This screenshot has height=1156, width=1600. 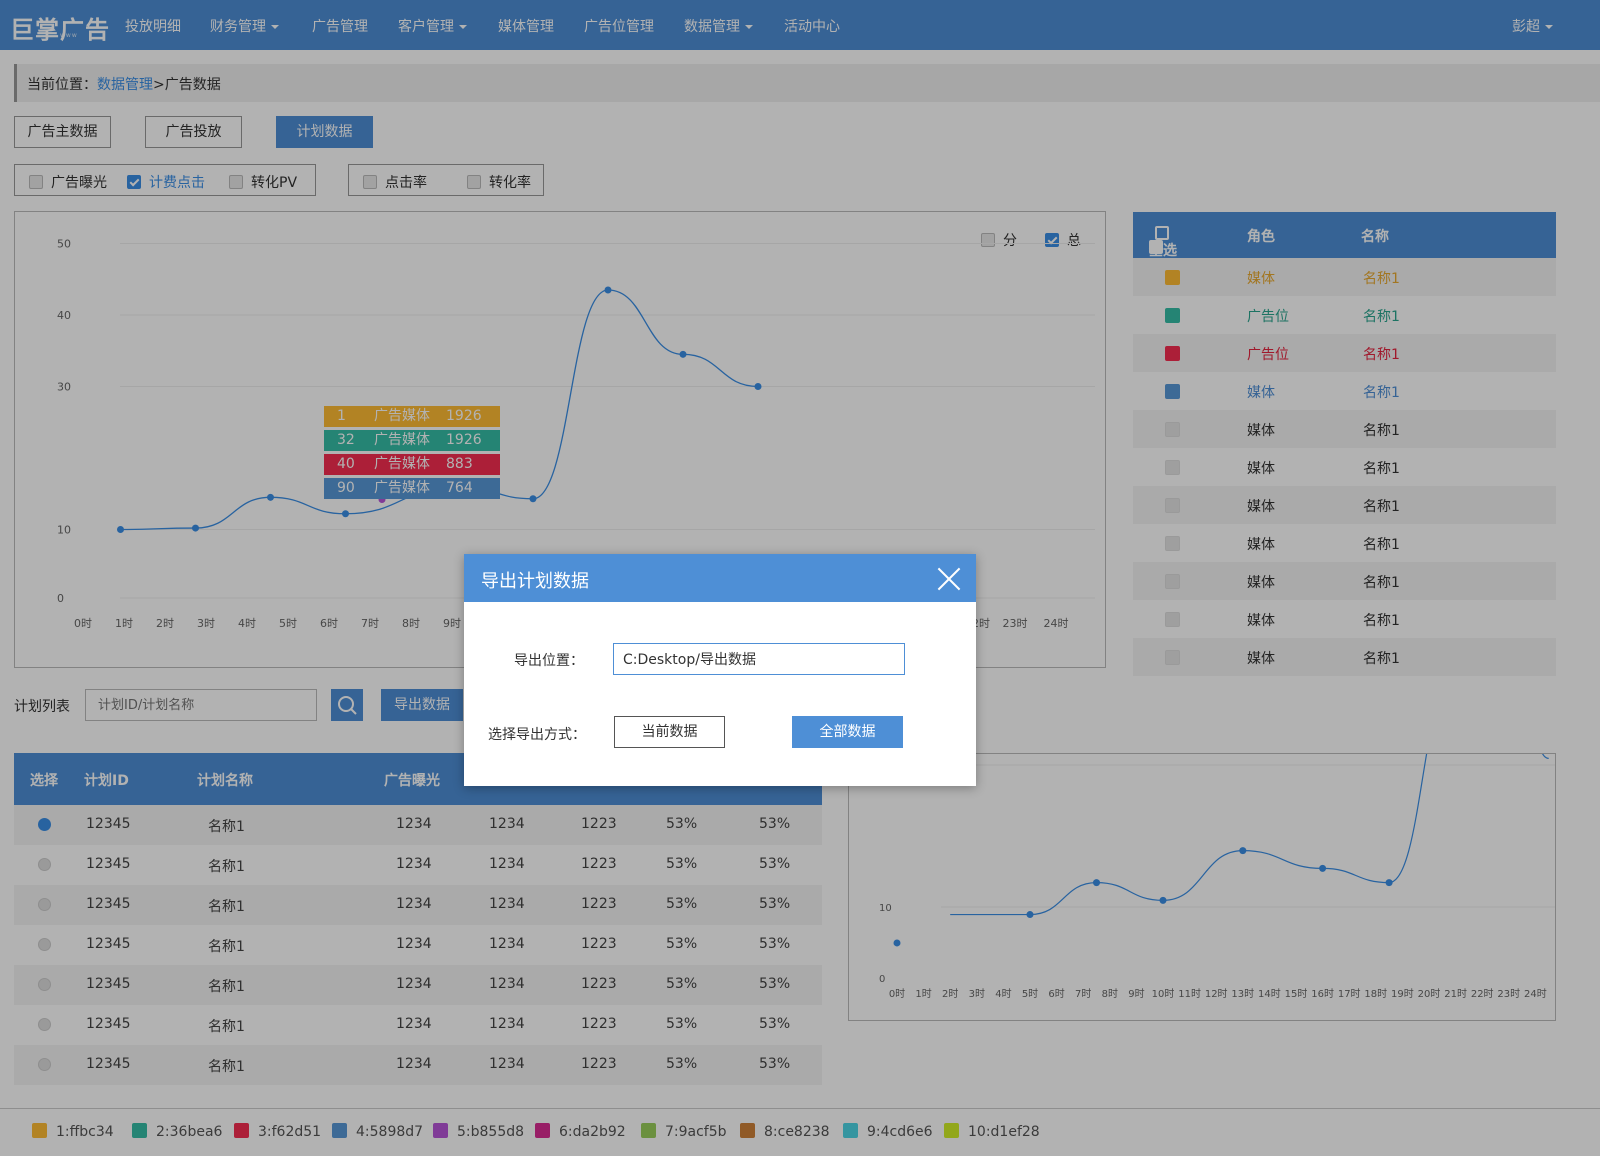 I want to click on modal-header: 导出计划数据, so click(x=720, y=578).